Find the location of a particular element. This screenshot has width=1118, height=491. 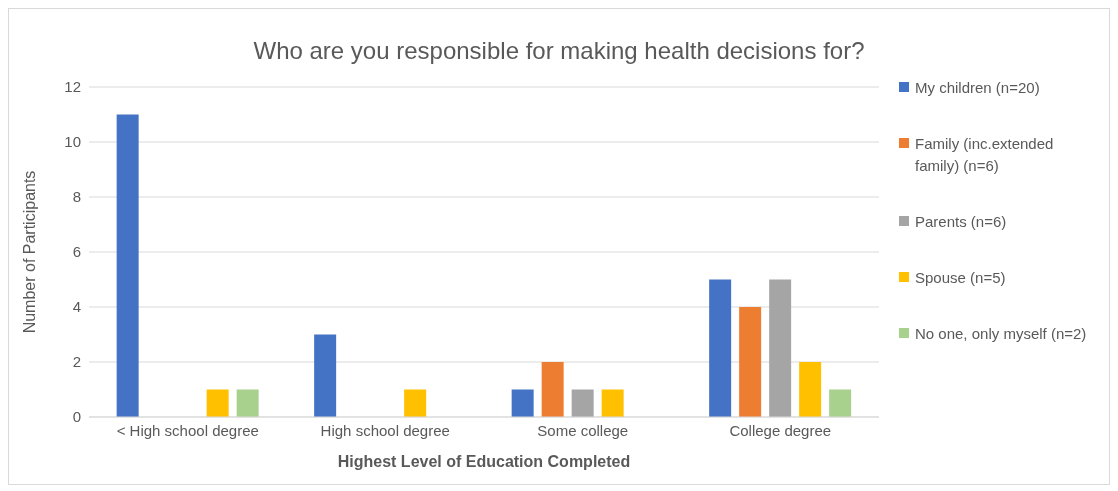

y-tick-label: 12 is located at coordinates (72, 87).